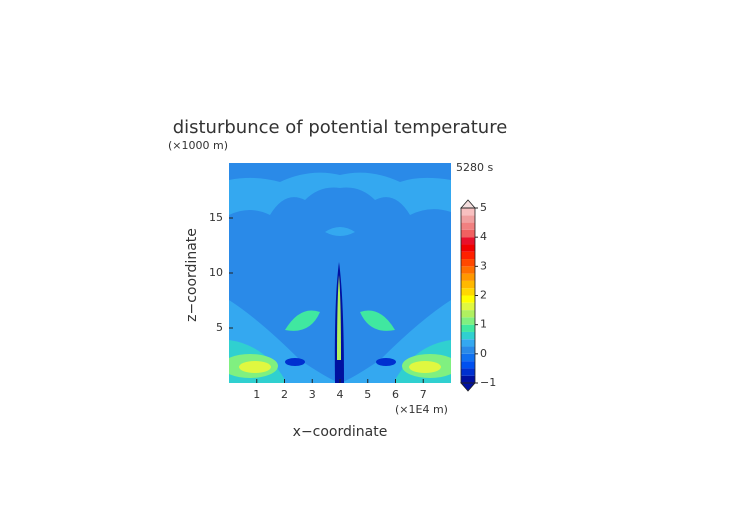 The image size is (752, 532). Describe the element at coordinates (340, 273) in the screenshot. I see `contour-field` at that location.